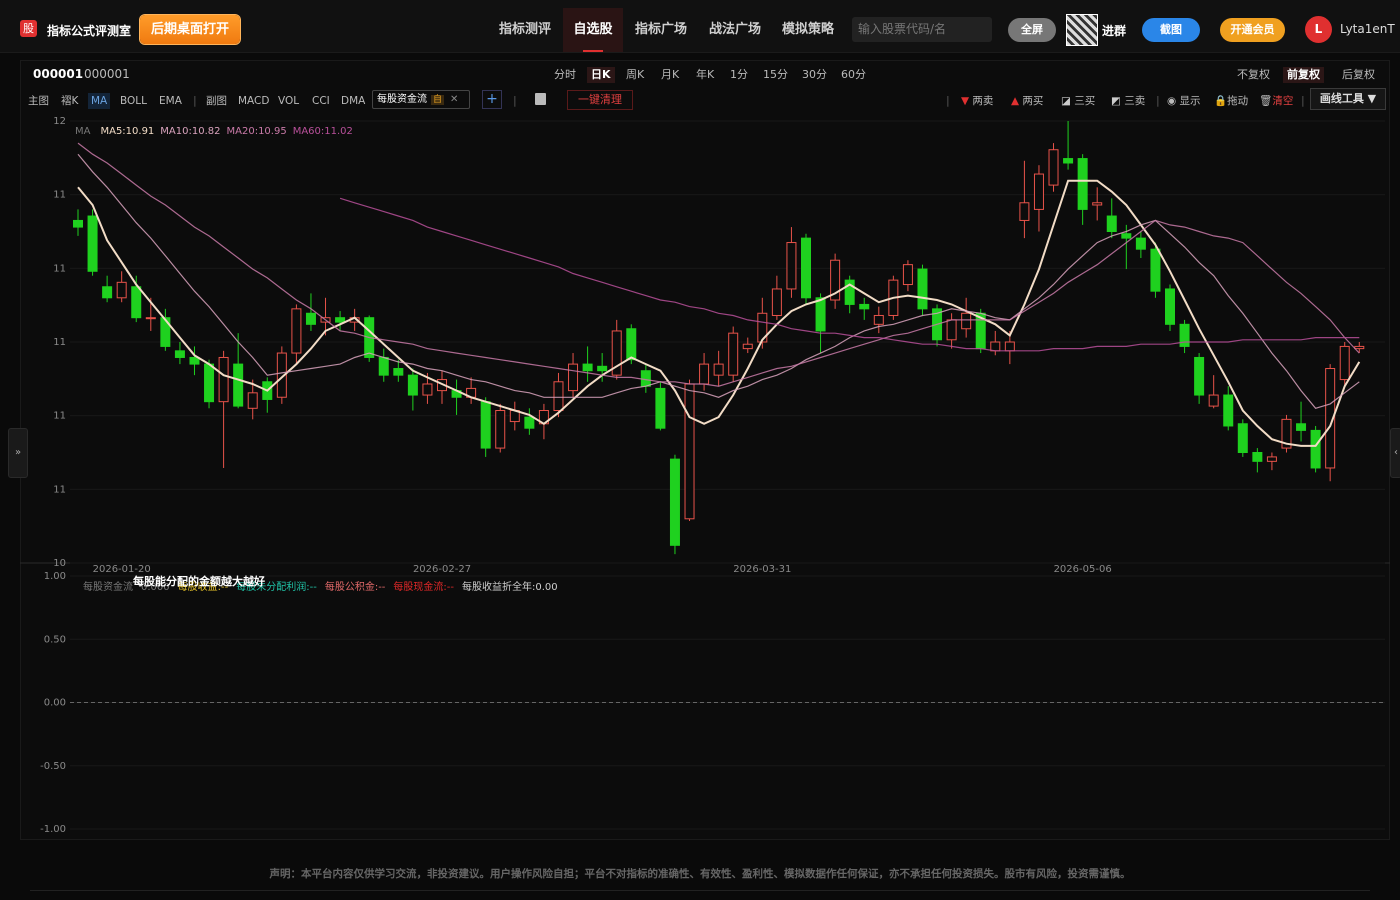  I want to click on group-link: 进群, so click(1114, 31).